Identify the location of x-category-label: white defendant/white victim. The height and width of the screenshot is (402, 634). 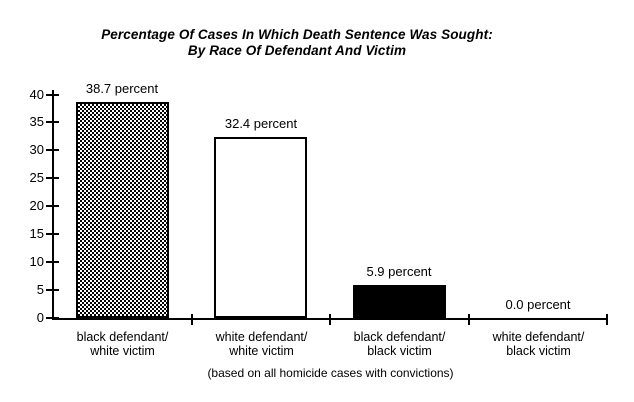
(261, 344).